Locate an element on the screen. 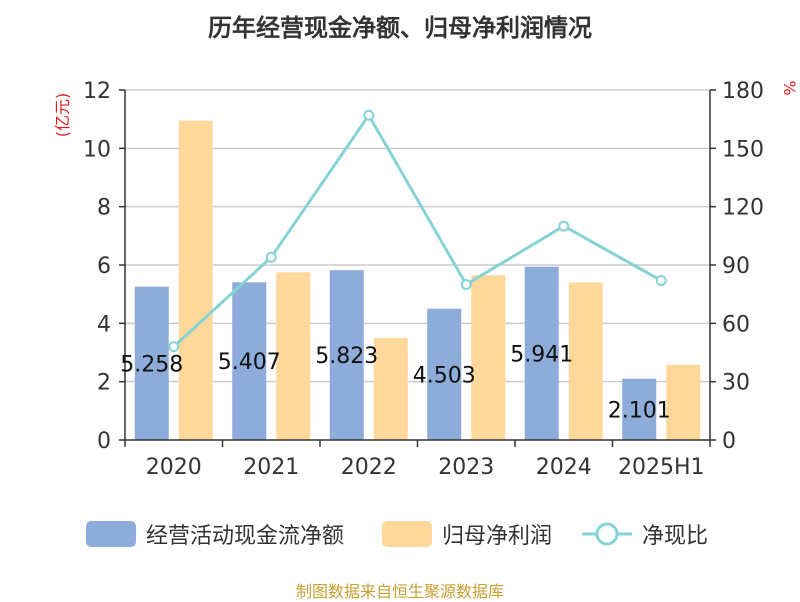 This screenshot has height=602, width=800. right-tick-label: 90 is located at coordinates (736, 266).